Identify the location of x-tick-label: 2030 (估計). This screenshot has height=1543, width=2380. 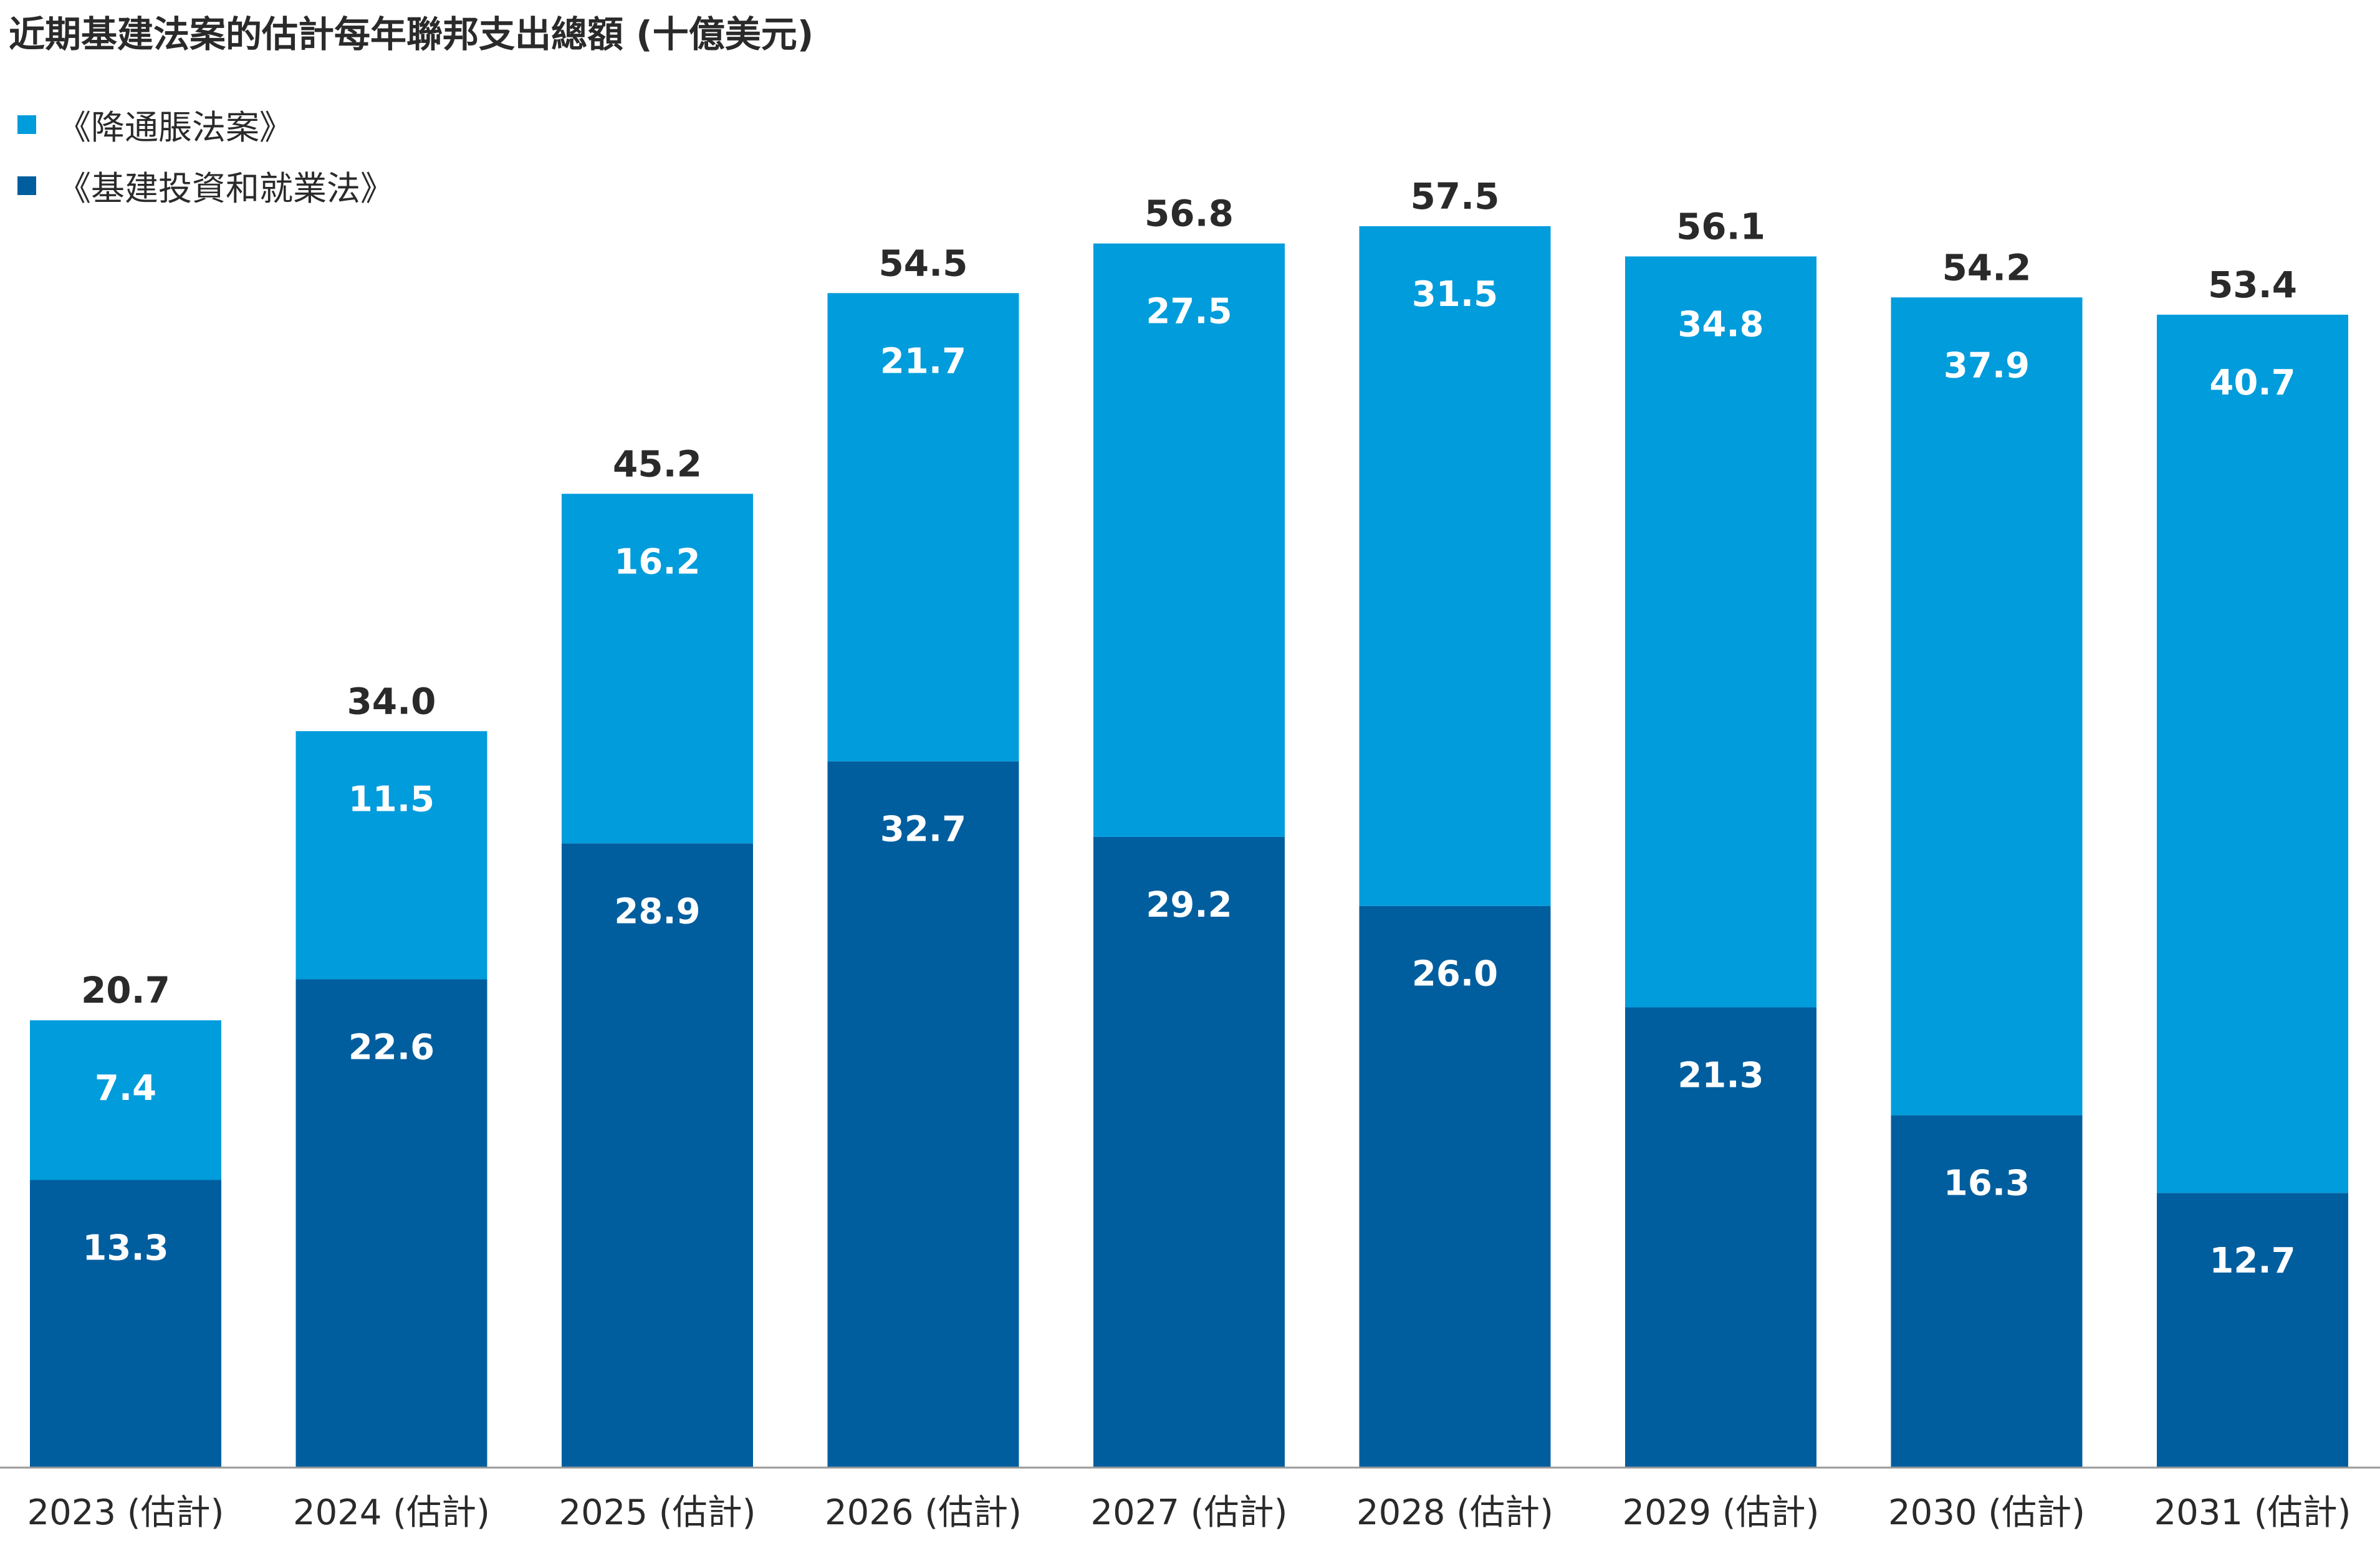
(1986, 1513).